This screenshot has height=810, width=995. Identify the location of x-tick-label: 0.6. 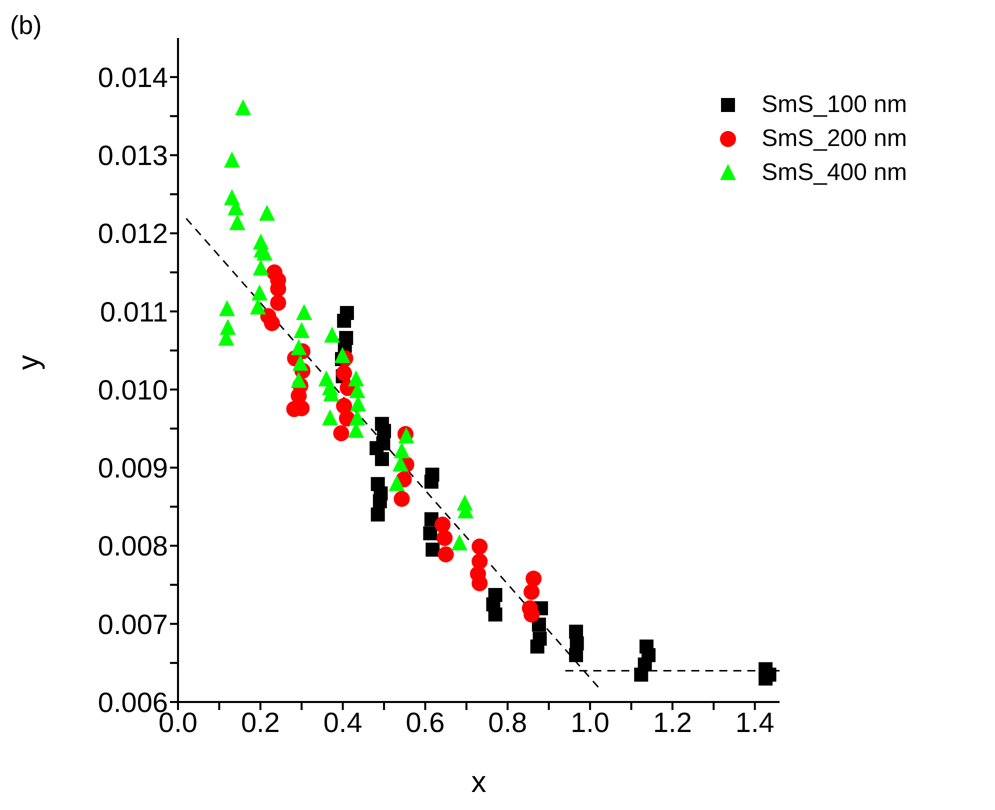
(425, 722).